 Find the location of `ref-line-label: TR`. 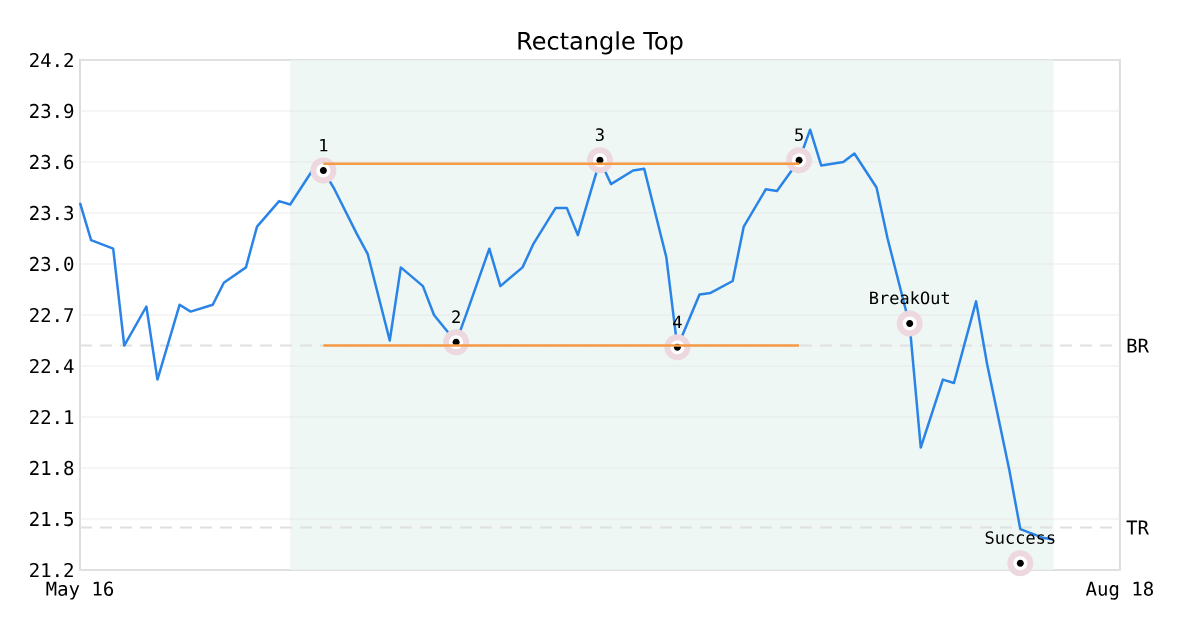

ref-line-label: TR is located at coordinates (1137, 527).